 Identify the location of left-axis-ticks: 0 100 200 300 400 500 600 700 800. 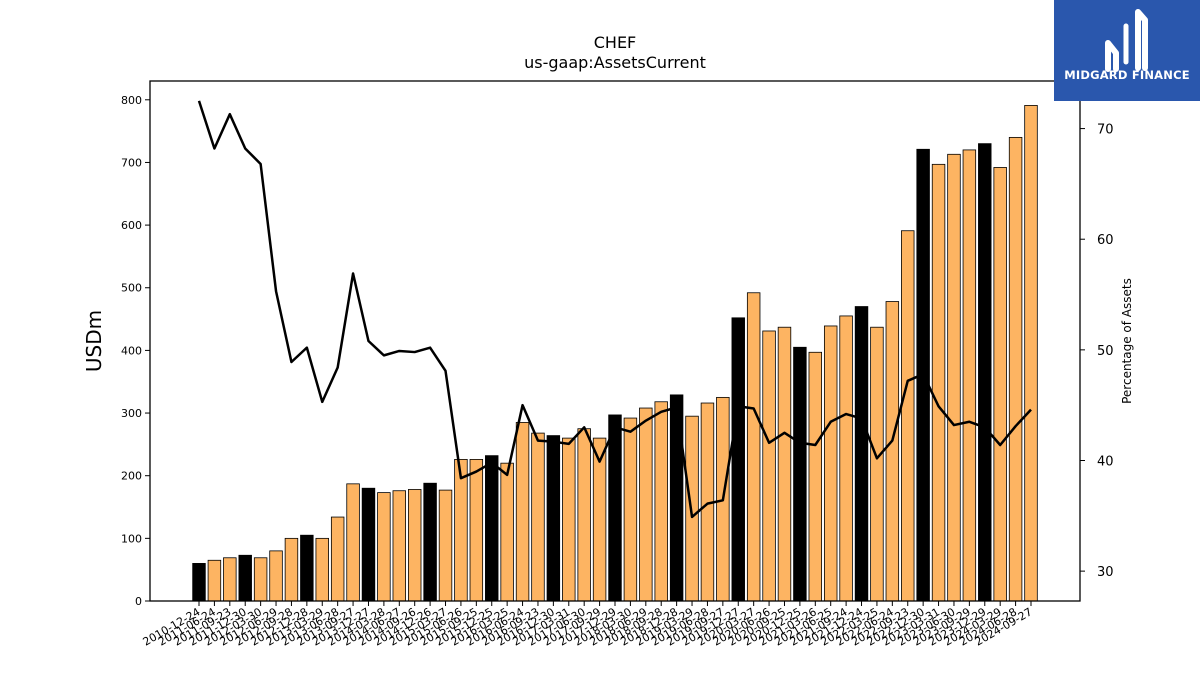
(135, 351).